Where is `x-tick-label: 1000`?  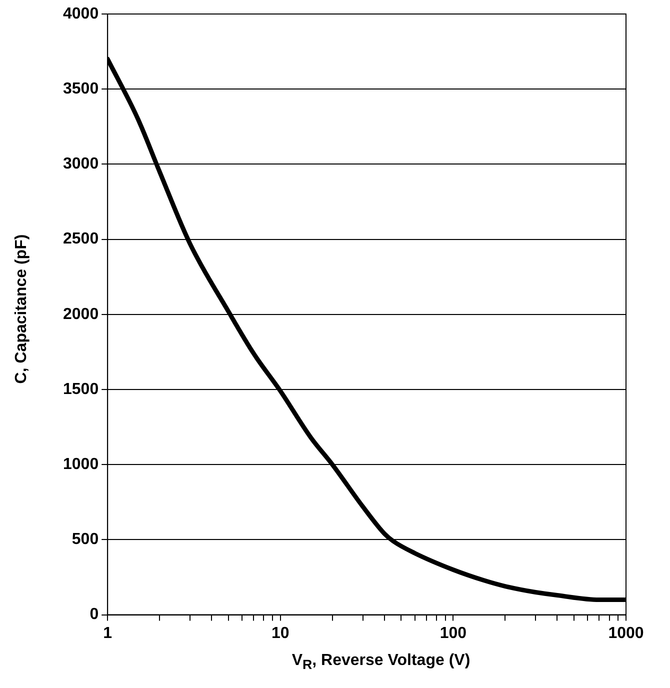
x-tick-label: 1000 is located at coordinates (626, 633).